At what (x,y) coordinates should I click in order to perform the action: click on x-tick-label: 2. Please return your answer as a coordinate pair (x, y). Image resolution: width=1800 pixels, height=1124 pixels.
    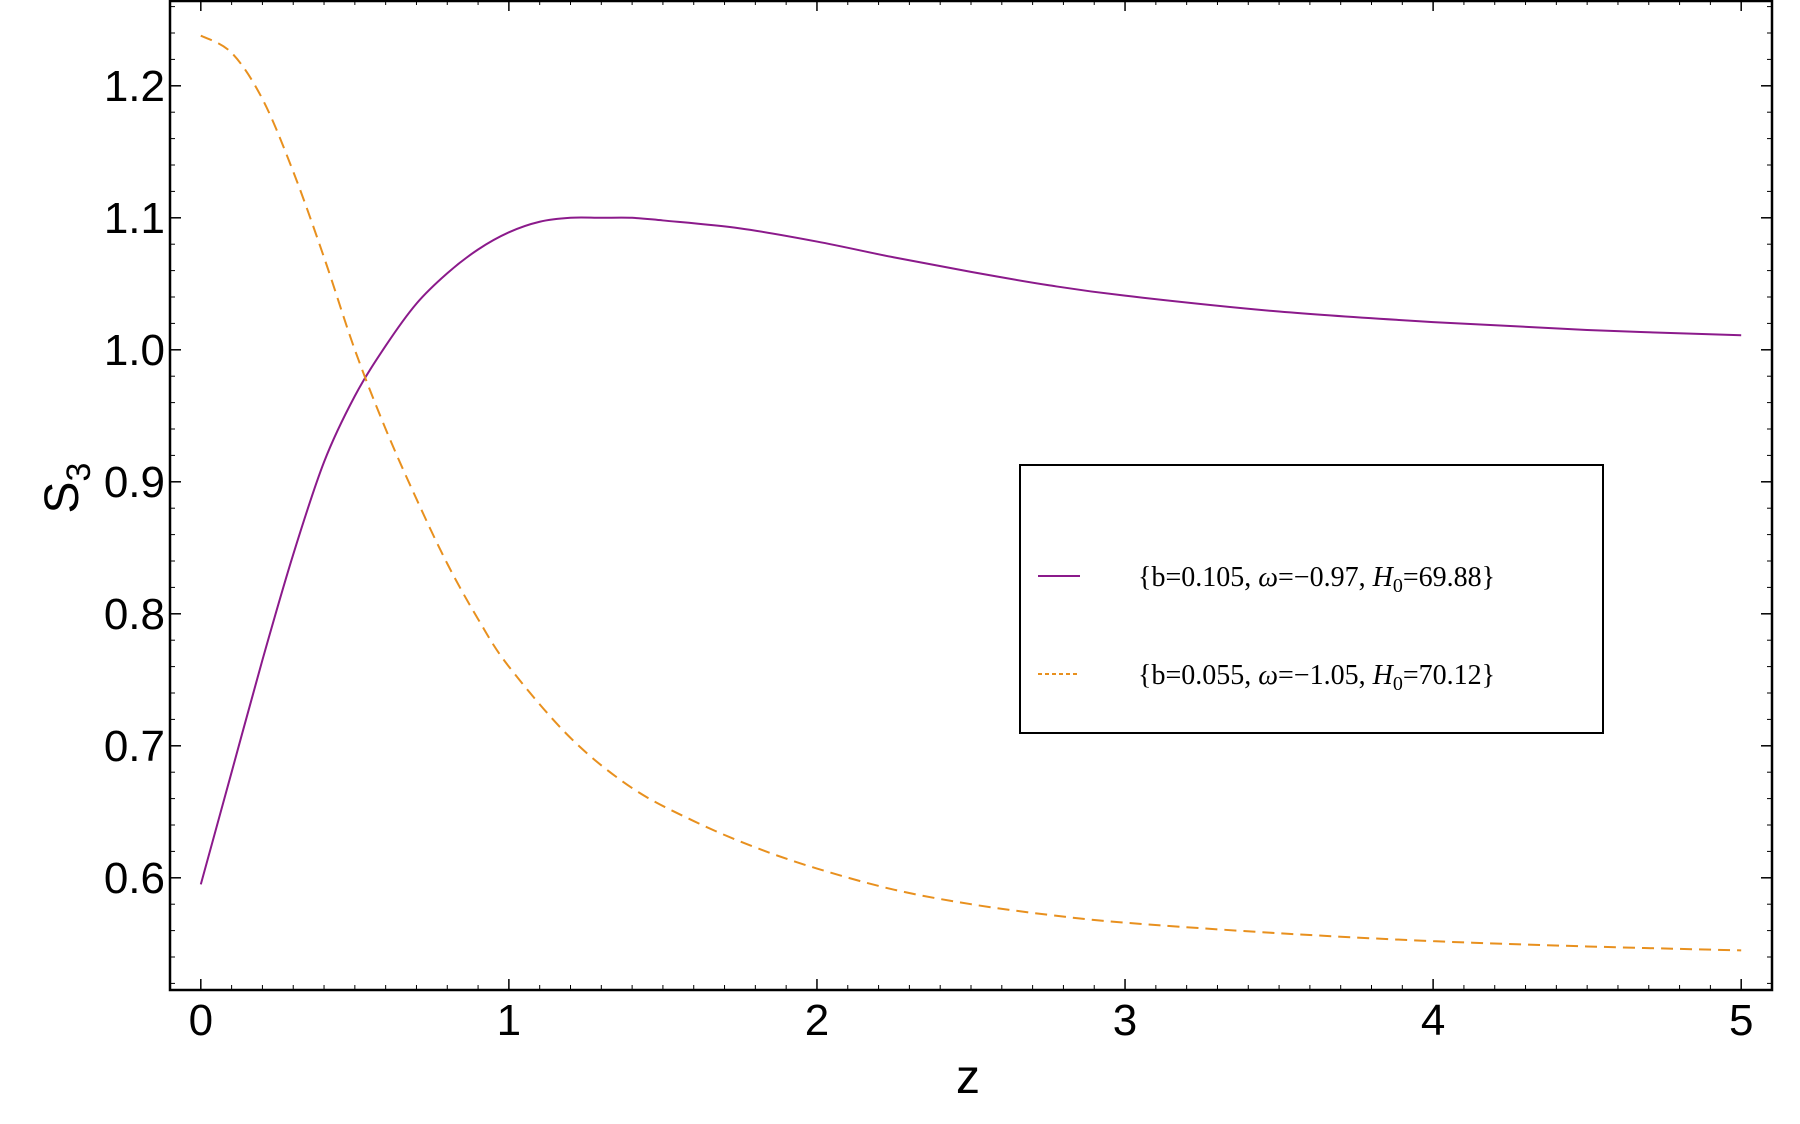
    Looking at the image, I should click on (817, 1020).